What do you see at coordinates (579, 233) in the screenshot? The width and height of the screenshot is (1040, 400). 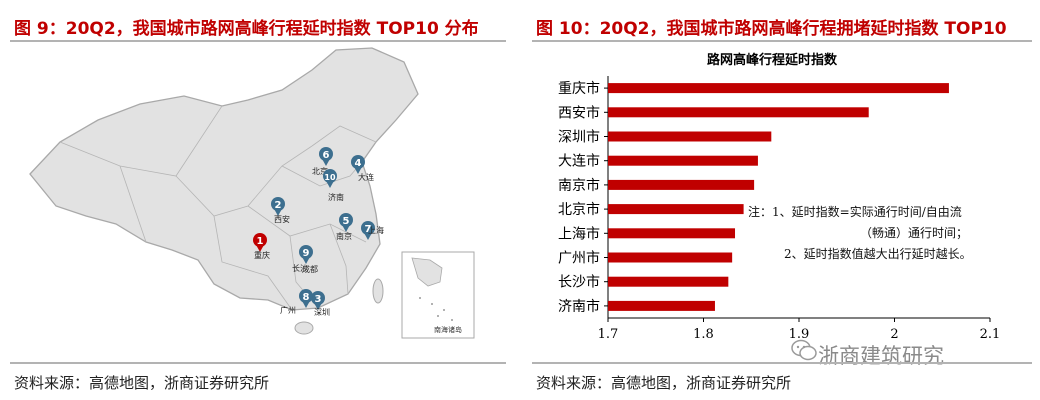 I see `category-label: 上海市` at bounding box center [579, 233].